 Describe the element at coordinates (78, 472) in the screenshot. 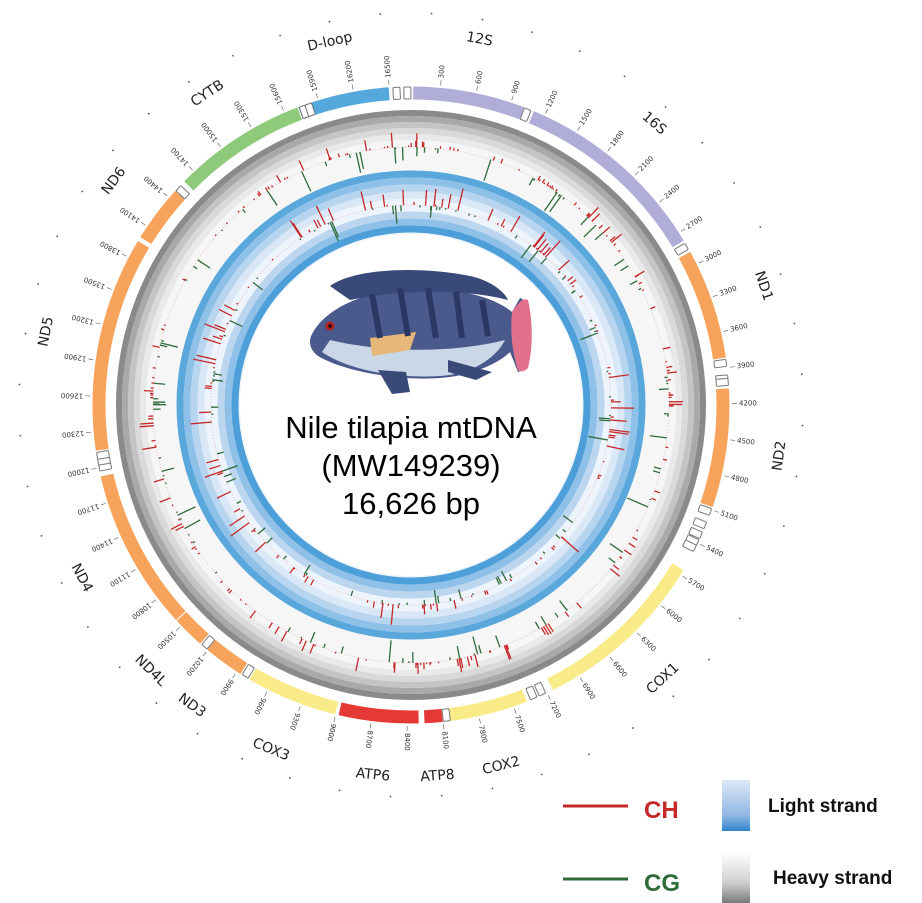

I see `tick-label: 12000` at that location.